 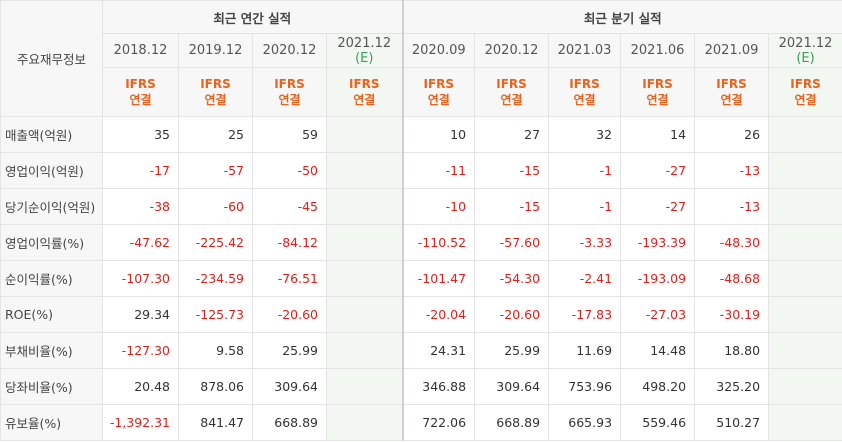 I want to click on value-cell: 29.34, so click(x=140, y=314).